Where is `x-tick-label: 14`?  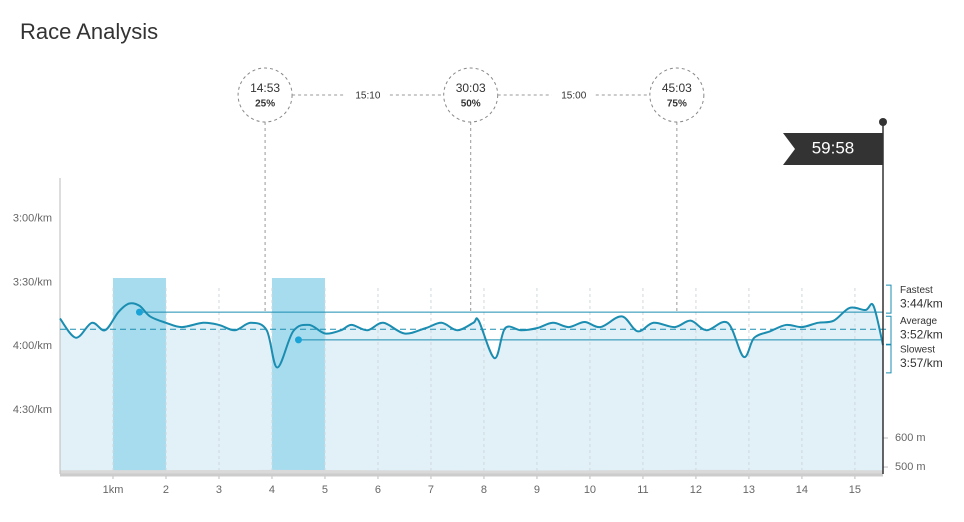 x-tick-label: 14 is located at coordinates (802, 490).